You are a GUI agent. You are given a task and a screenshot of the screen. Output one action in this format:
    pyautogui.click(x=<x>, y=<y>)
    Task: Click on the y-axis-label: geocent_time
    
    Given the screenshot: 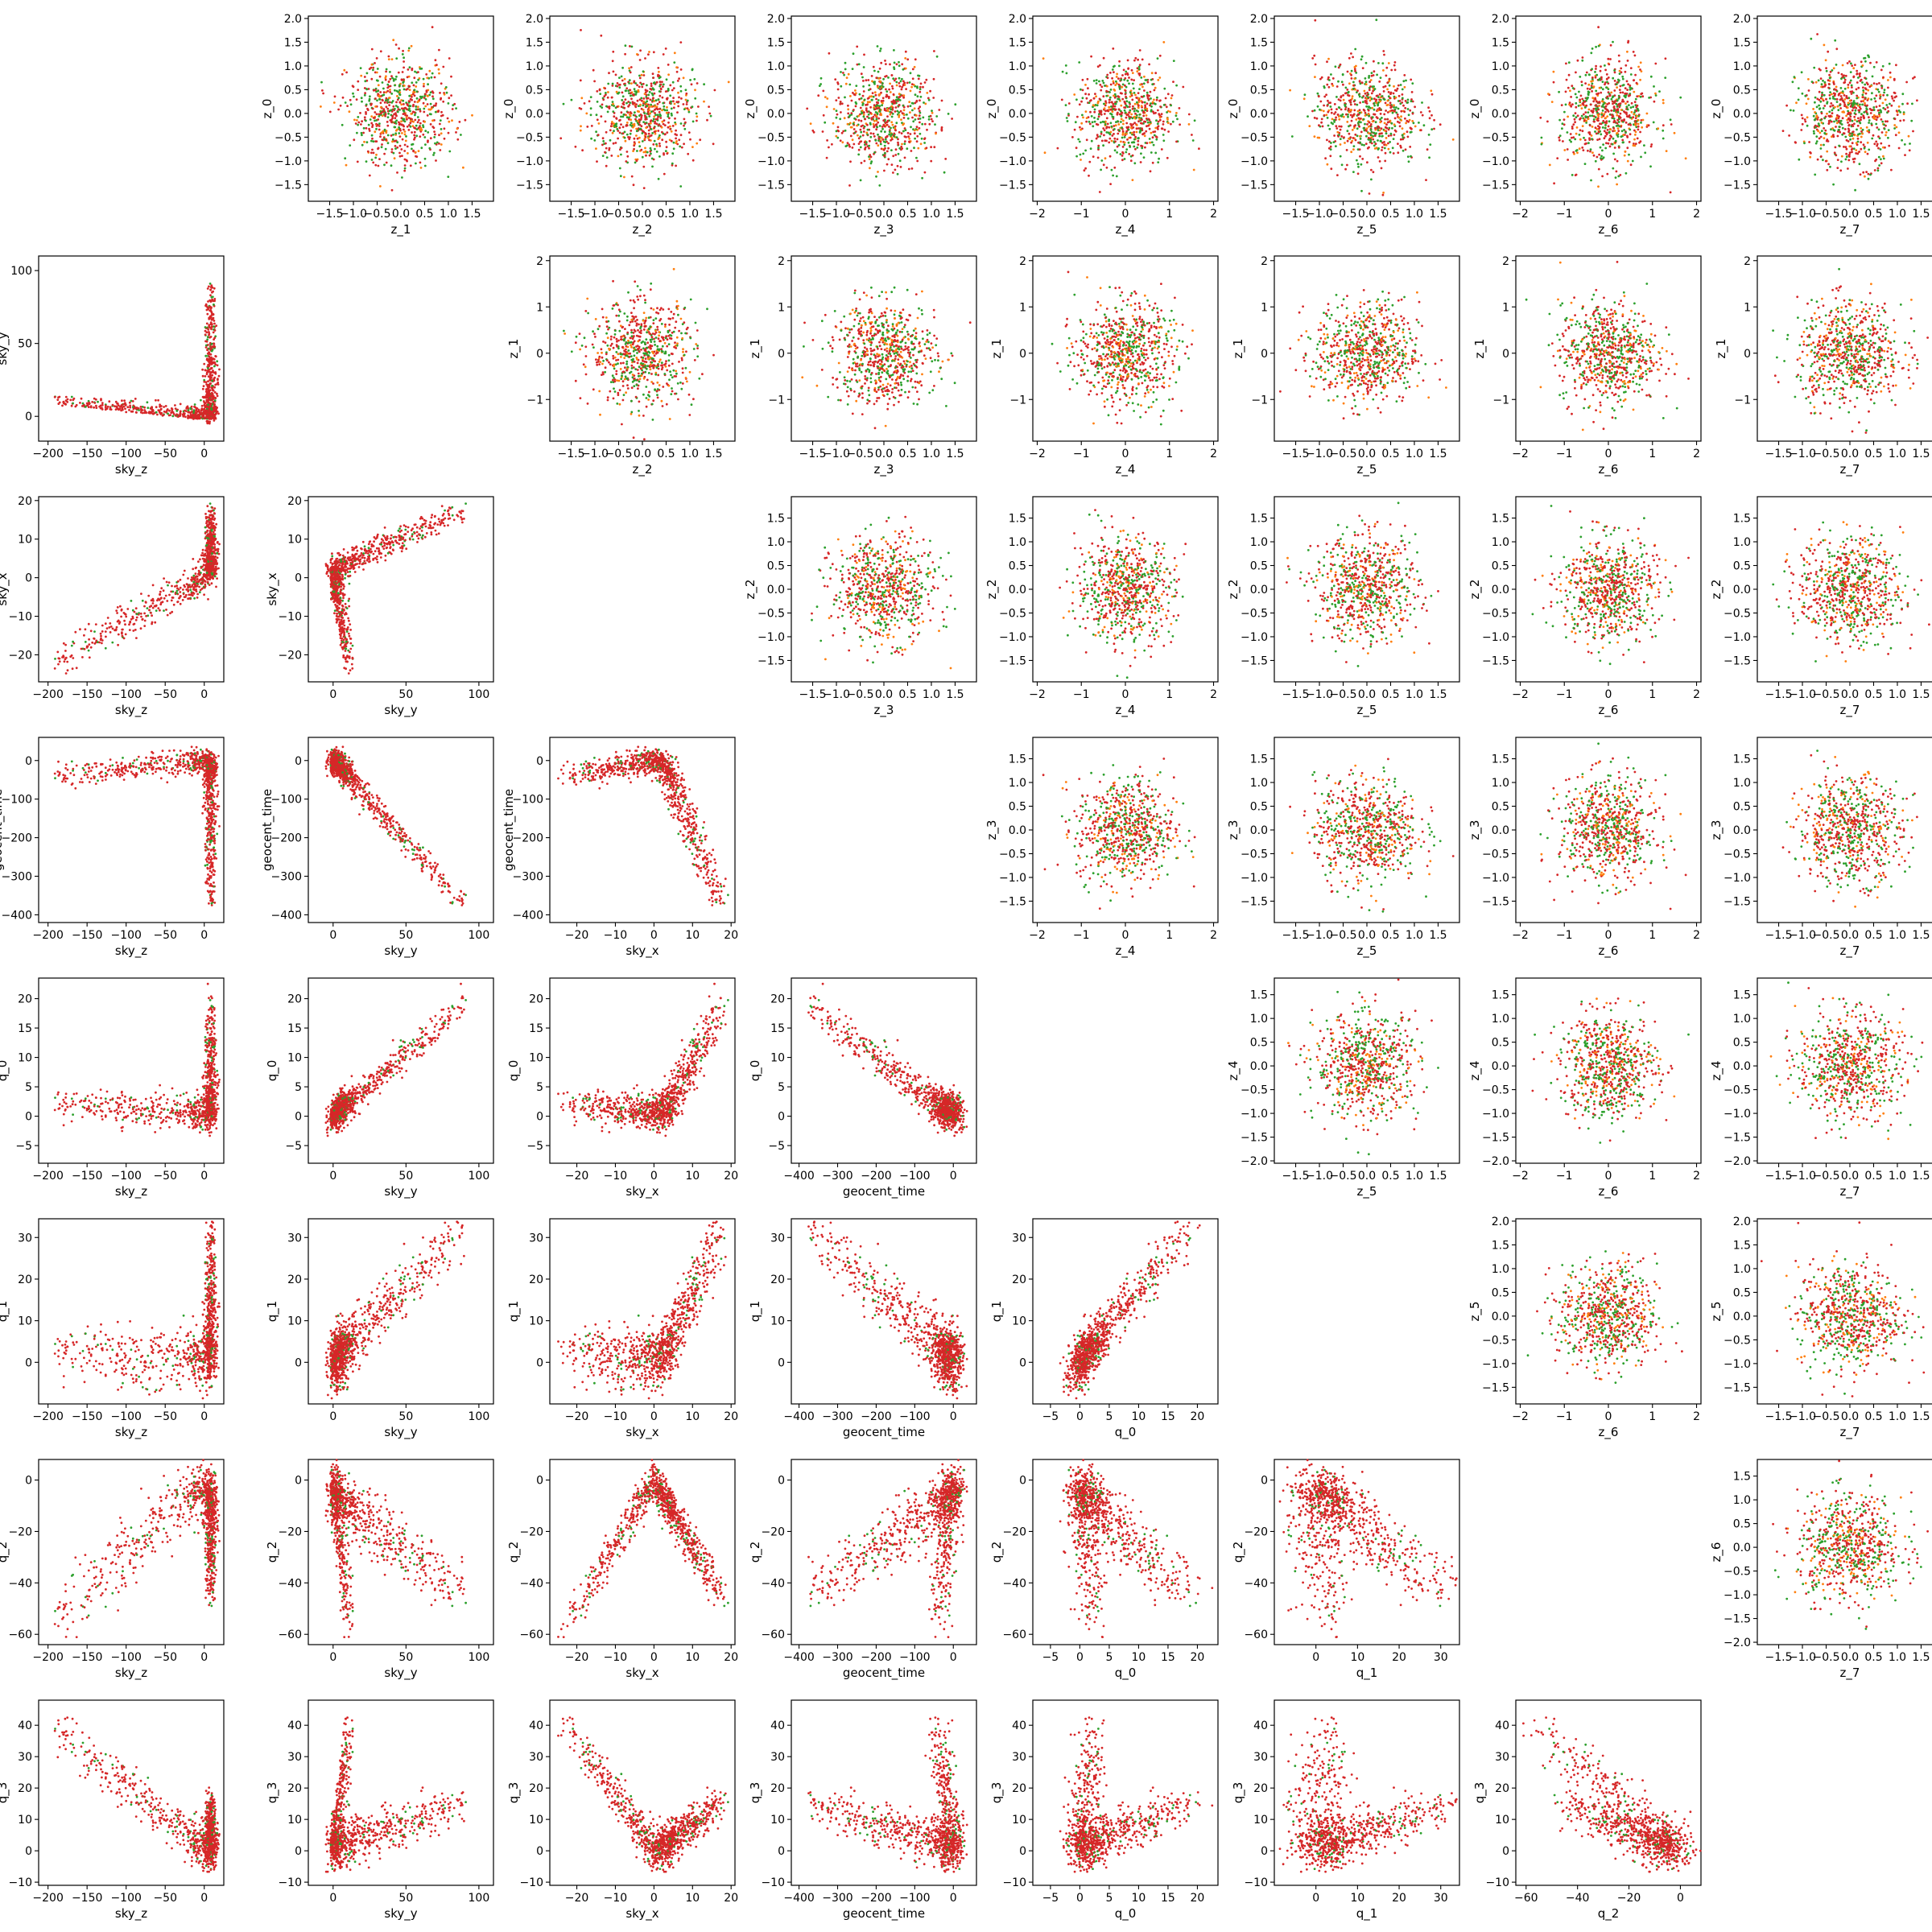 What is the action you would take?
    pyautogui.click(x=267, y=830)
    